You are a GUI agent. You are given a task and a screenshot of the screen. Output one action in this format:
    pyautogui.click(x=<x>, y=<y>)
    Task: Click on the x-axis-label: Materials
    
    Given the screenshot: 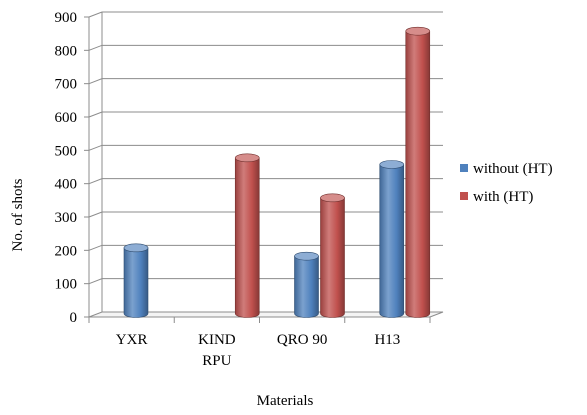 What is the action you would take?
    pyautogui.click(x=285, y=401)
    